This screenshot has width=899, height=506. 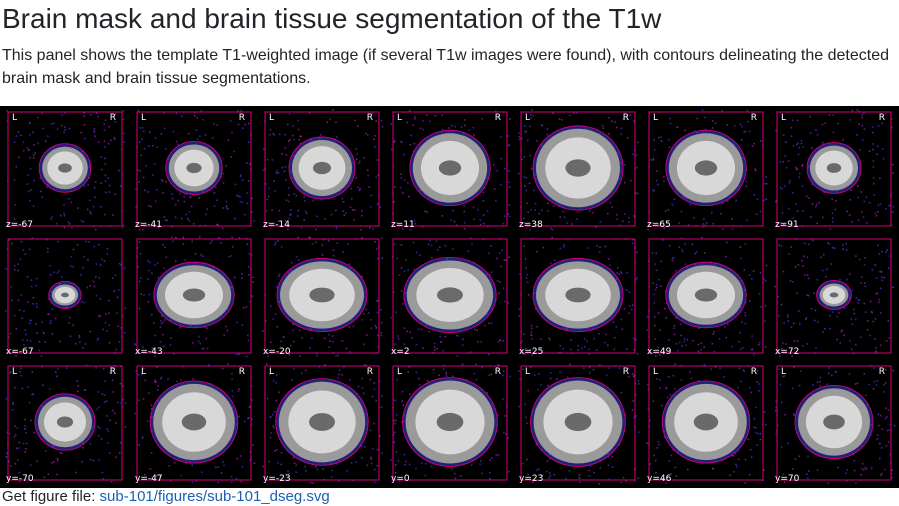 What do you see at coordinates (20, 352) in the screenshot?
I see `slice-coordinate-label: x=-67` at bounding box center [20, 352].